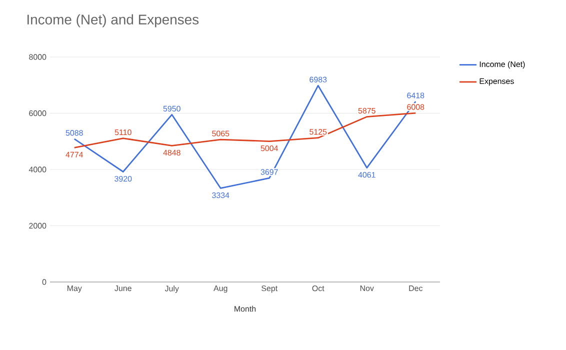 Image resolution: width=566 pixels, height=350 pixels. What do you see at coordinates (113, 21) in the screenshot?
I see `chart-title: Income (Net) and Expenses` at bounding box center [113, 21].